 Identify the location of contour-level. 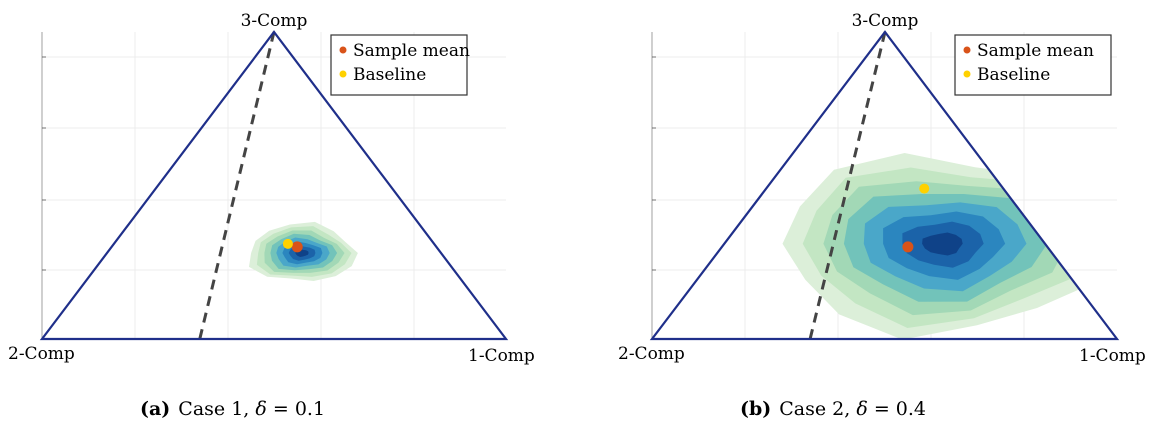
(942, 244).